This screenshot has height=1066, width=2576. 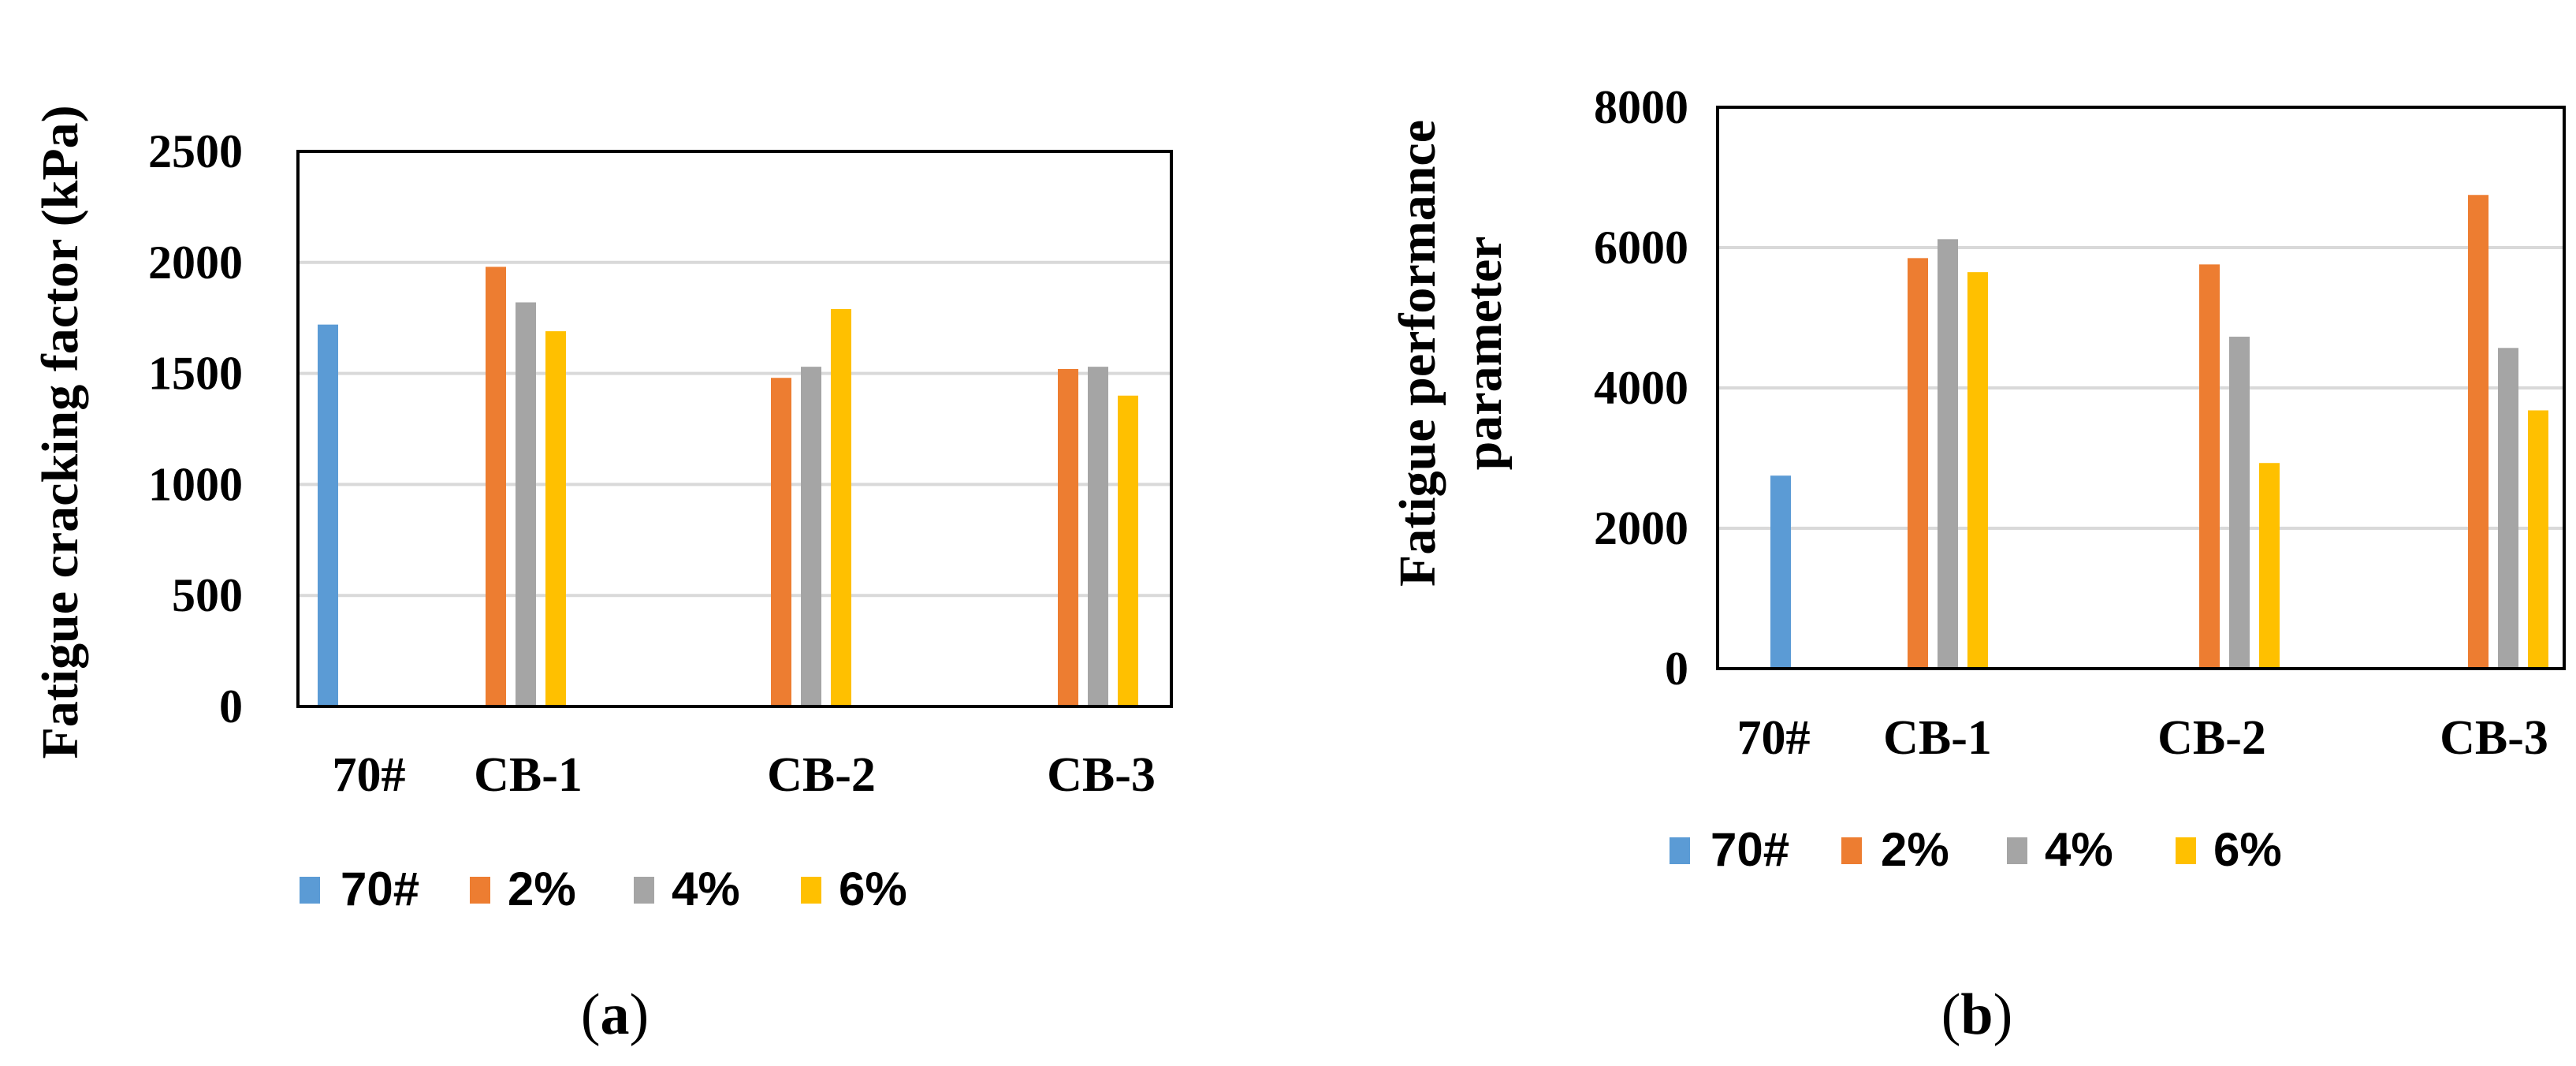 I want to click on y-tick-label-1500: 1500, so click(x=195, y=374).